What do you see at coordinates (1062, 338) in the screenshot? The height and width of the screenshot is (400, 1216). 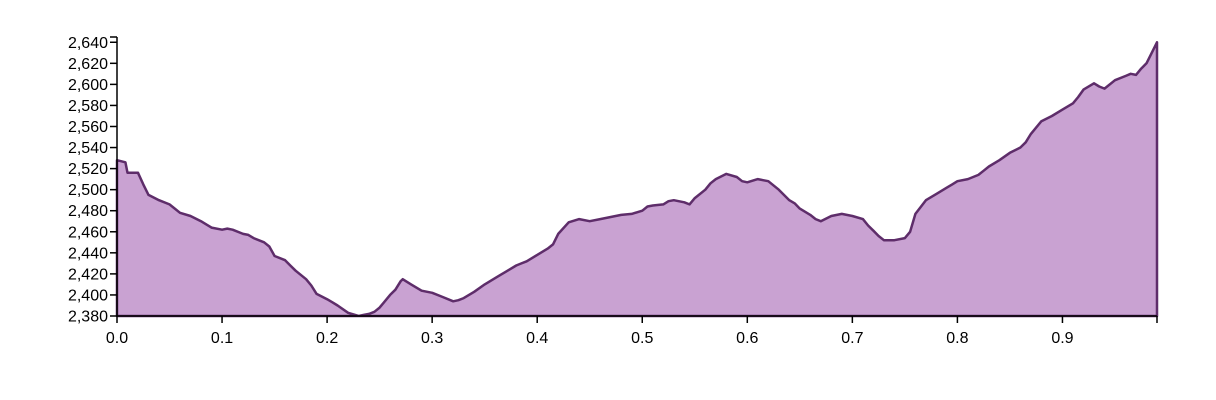 I see `x-tick-label: 0.9` at bounding box center [1062, 338].